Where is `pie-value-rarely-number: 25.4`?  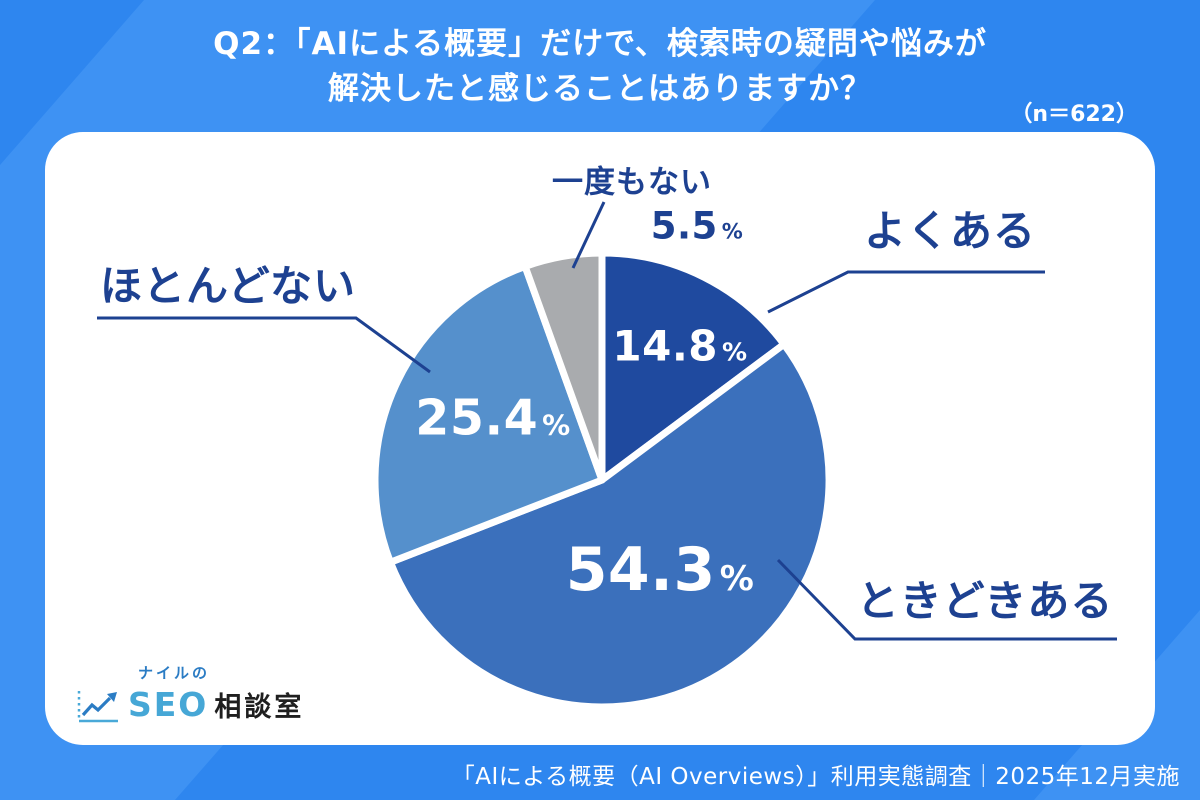 pie-value-rarely-number: 25.4 is located at coordinates (477, 418).